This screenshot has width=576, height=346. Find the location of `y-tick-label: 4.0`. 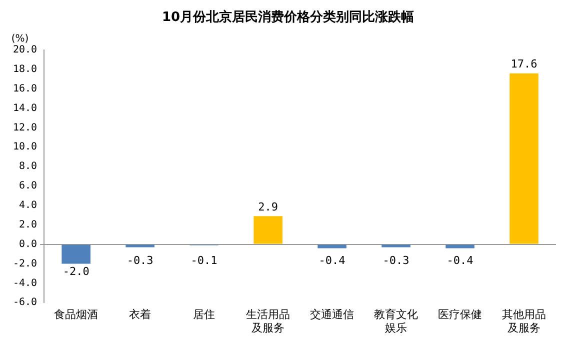

y-tick-label: 4.0 is located at coordinates (28, 206).